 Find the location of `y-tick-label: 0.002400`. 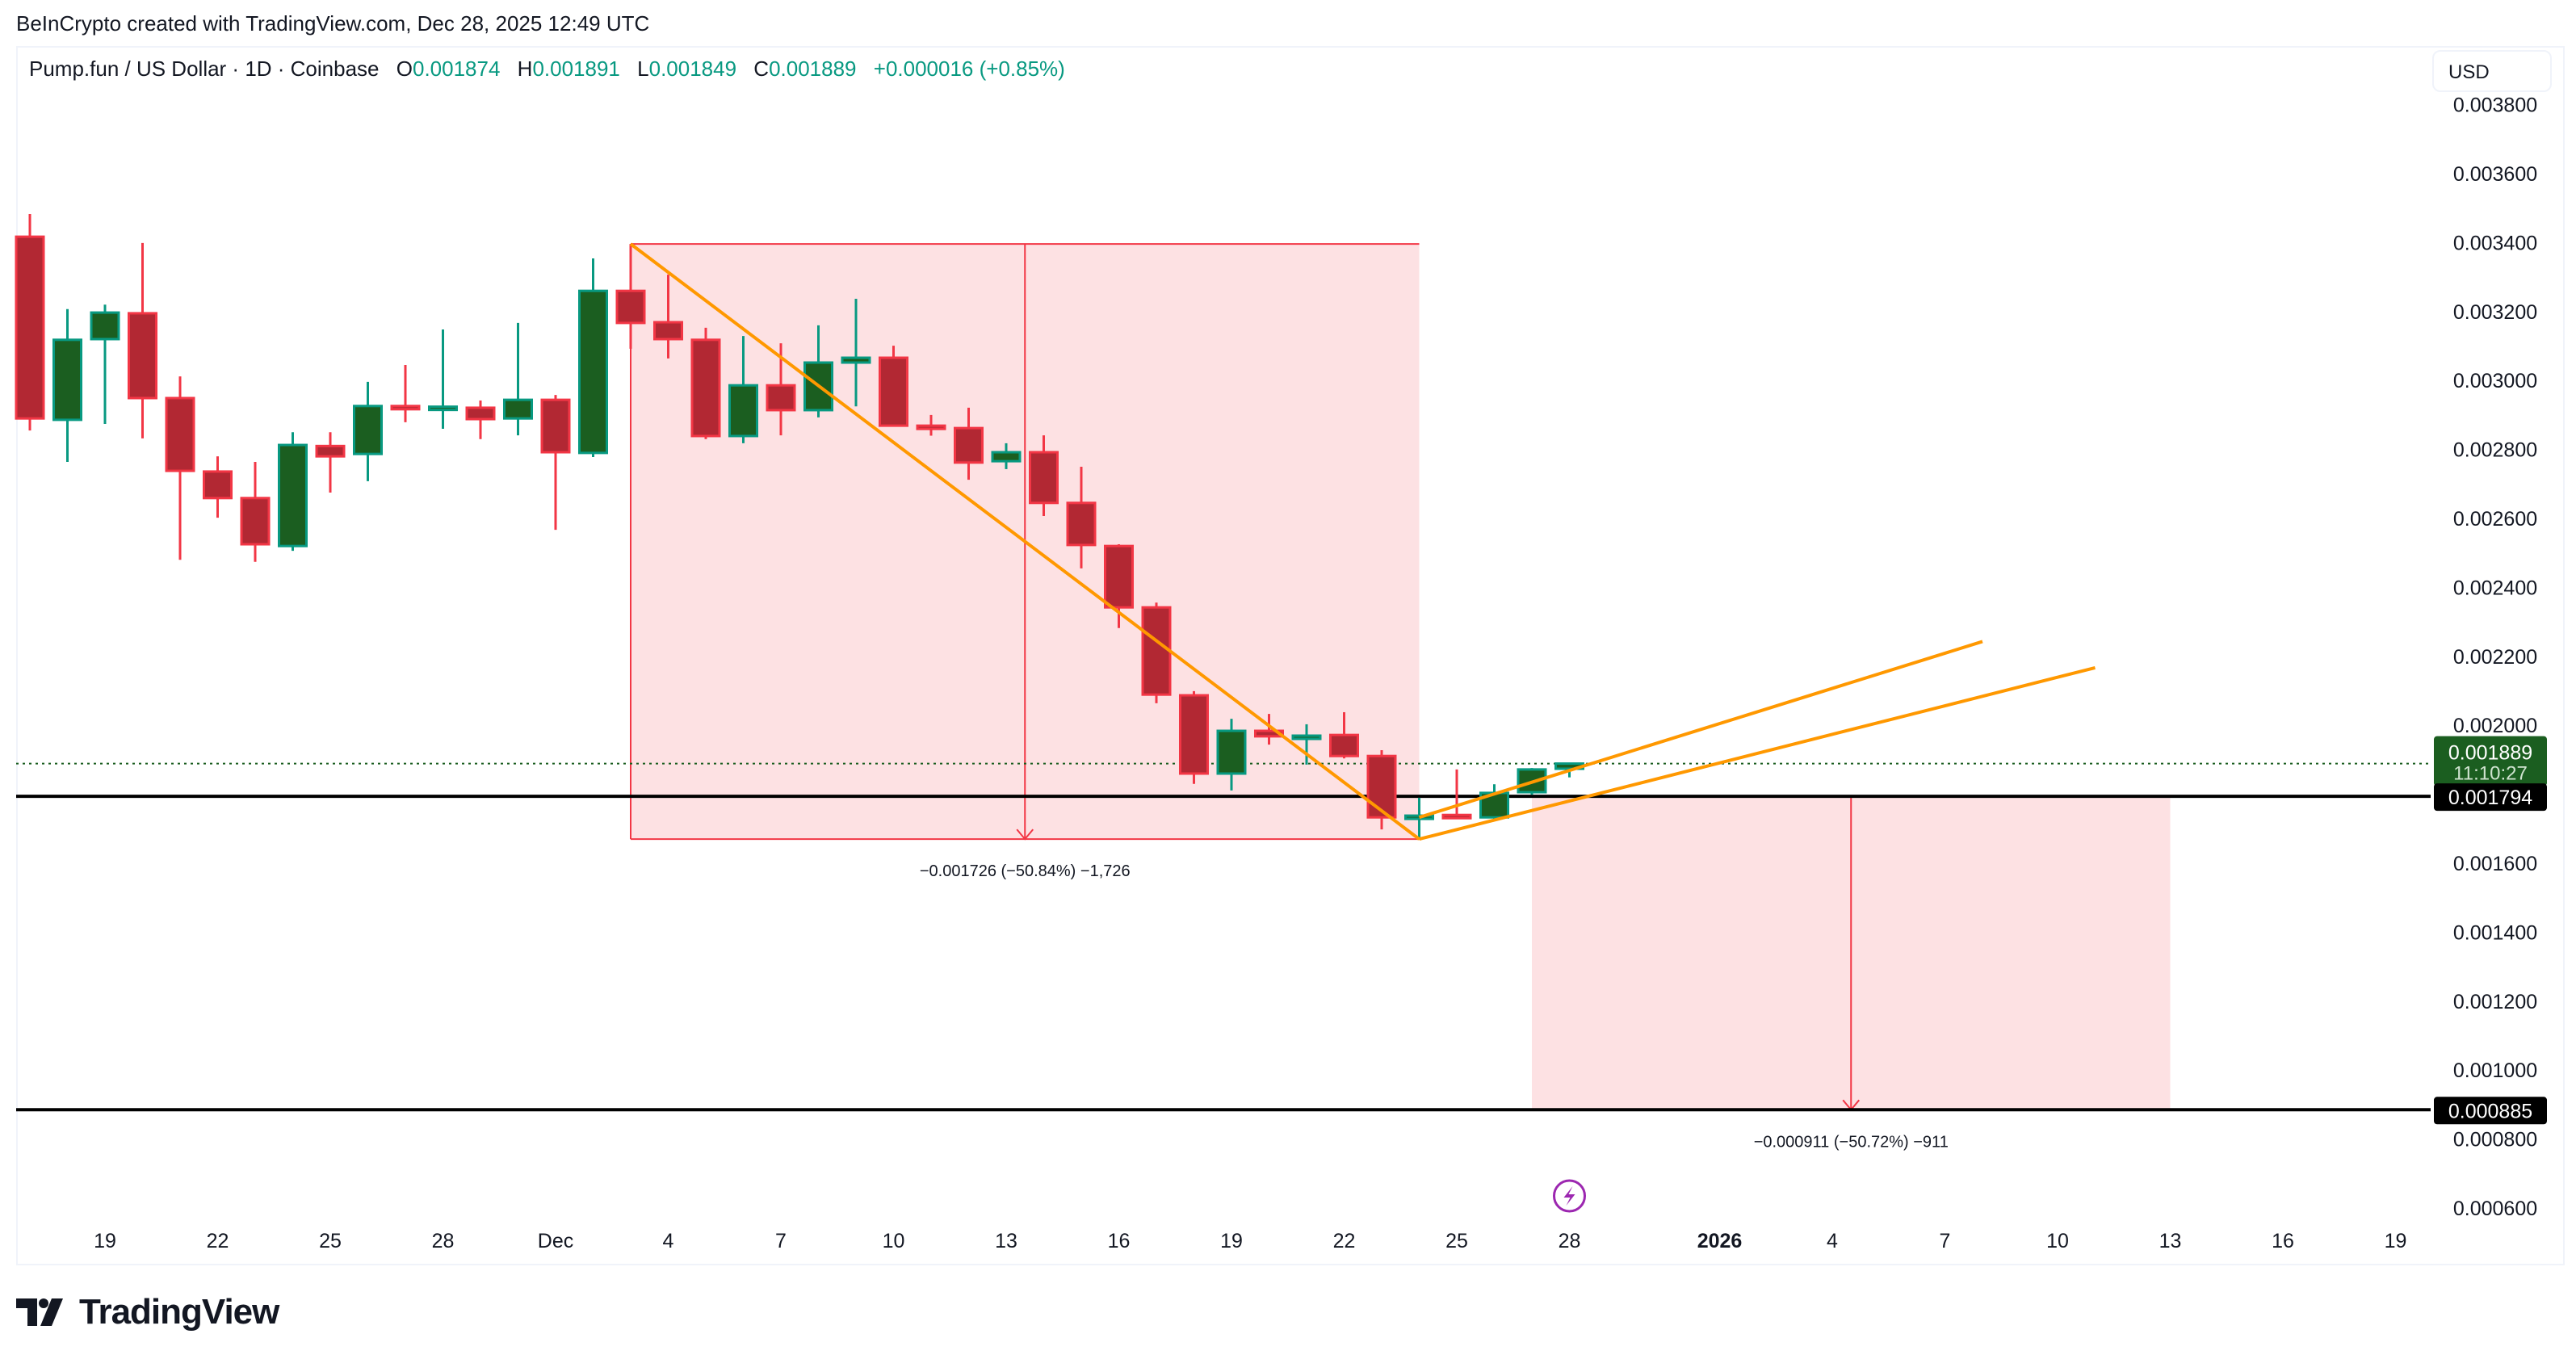

y-tick-label: 0.002400 is located at coordinates (2495, 588).